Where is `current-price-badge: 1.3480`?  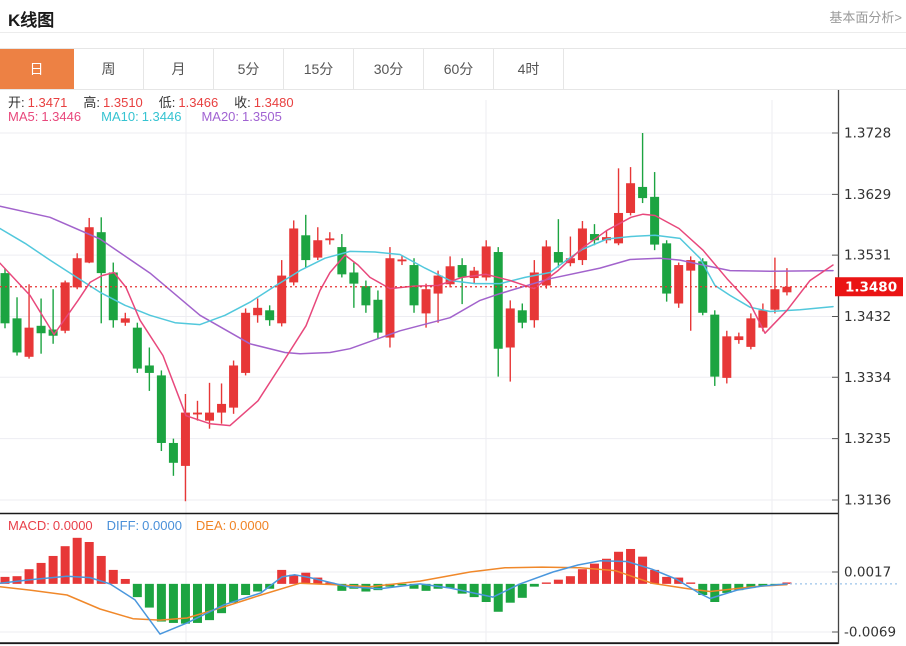
current-price-badge: 1.3480 is located at coordinates (869, 287).